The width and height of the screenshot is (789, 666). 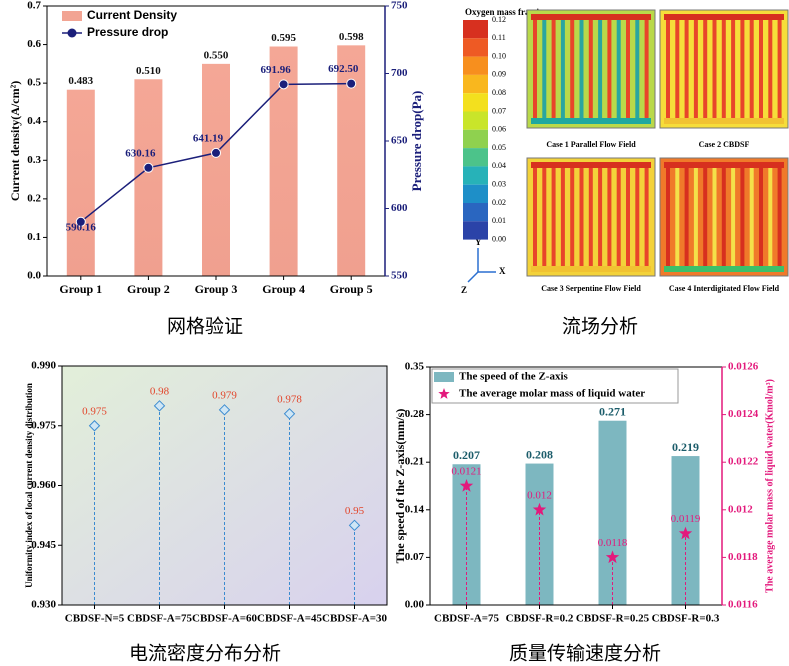 I want to click on line-value-label: 590.16, so click(x=81, y=227).